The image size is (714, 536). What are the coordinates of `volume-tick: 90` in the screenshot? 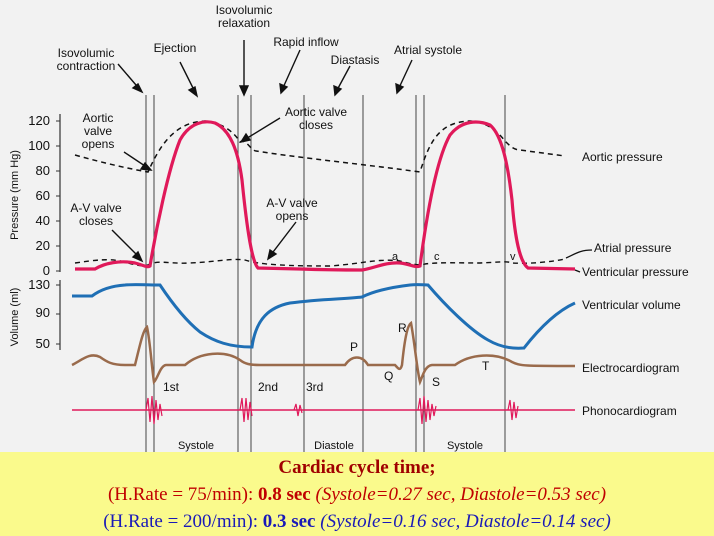 It's located at (43, 312).